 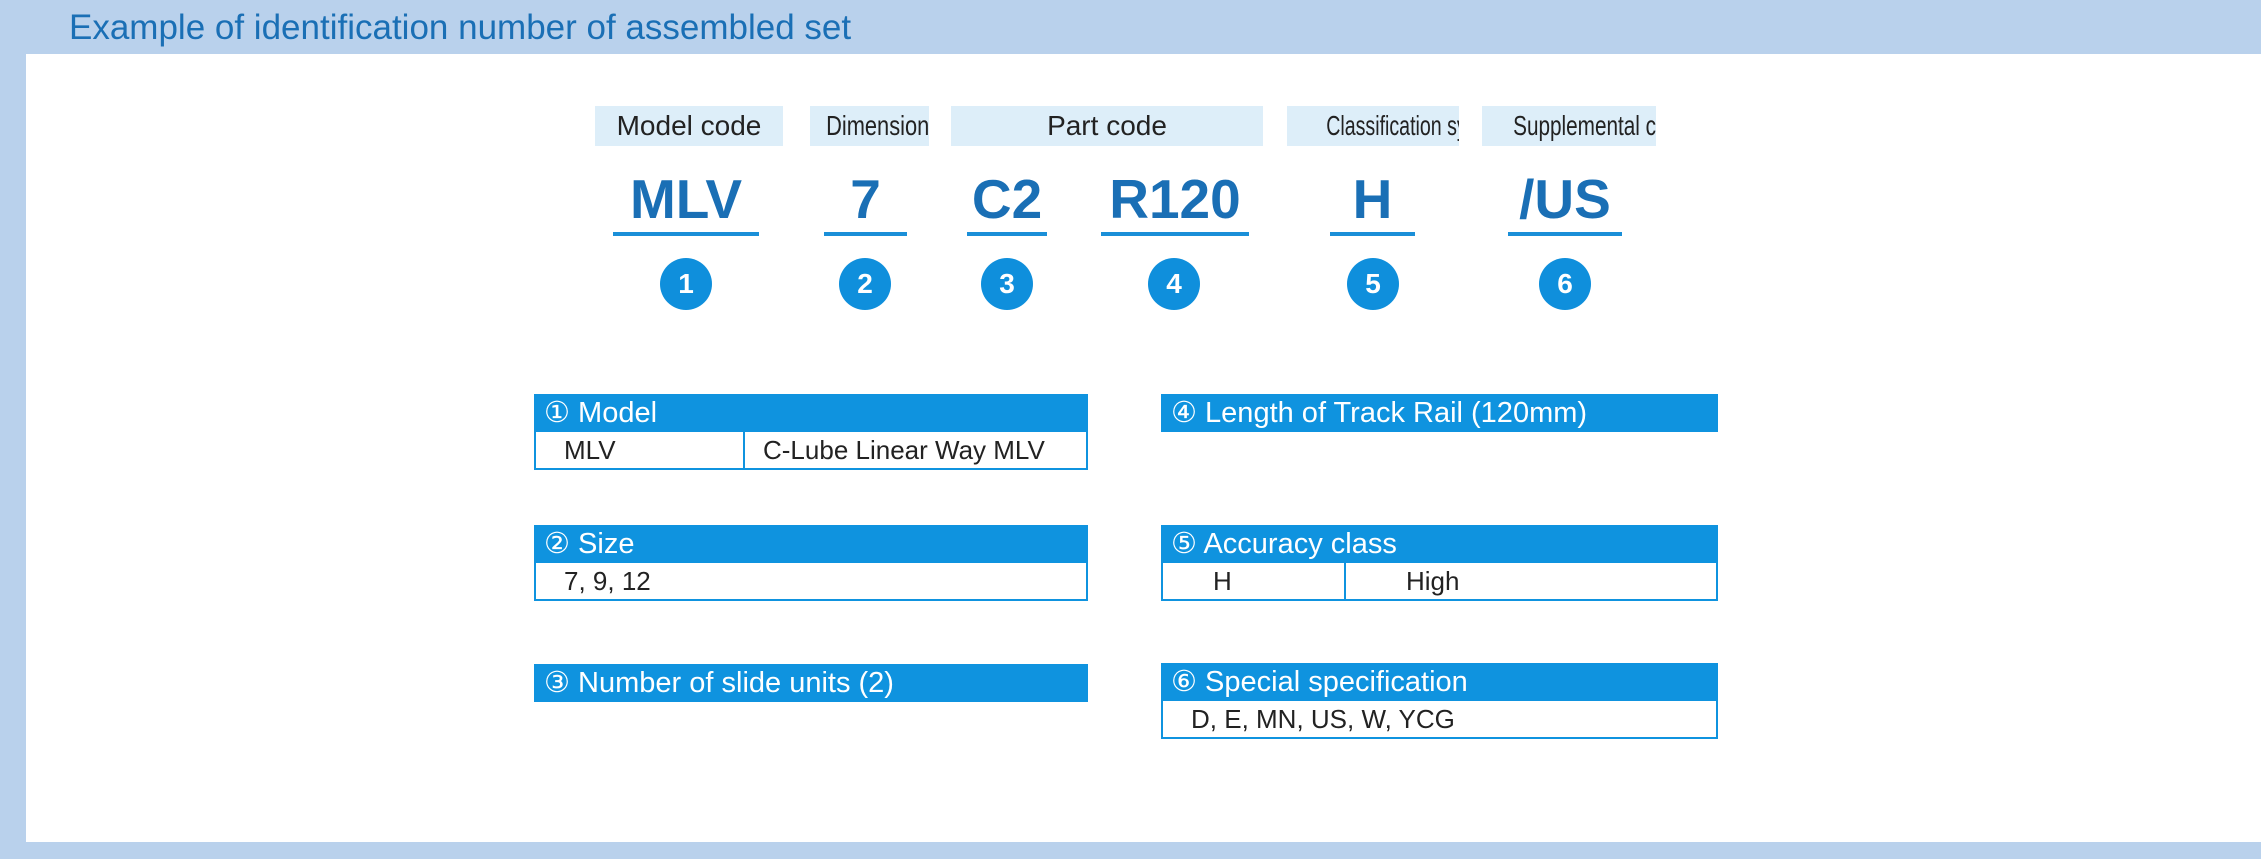 I want to click on number-badge: 4, so click(x=1174, y=284).